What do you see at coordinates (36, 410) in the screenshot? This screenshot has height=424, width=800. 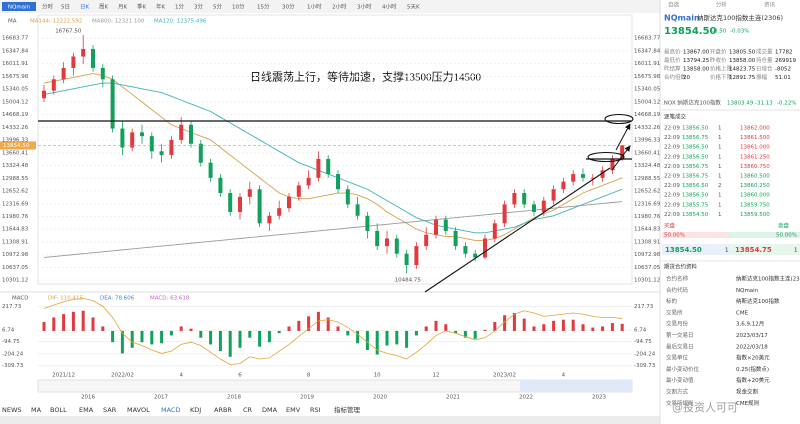 I see `indicator-tab: MA` at bounding box center [36, 410].